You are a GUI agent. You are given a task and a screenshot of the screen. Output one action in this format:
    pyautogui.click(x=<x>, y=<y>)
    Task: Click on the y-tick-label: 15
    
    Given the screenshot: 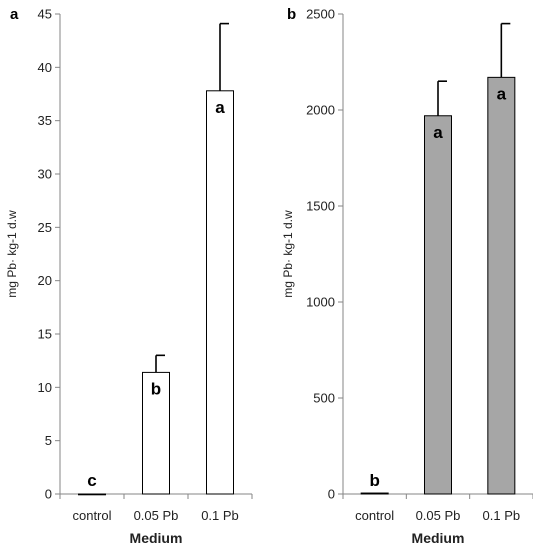 What is the action you would take?
    pyautogui.click(x=45, y=334)
    